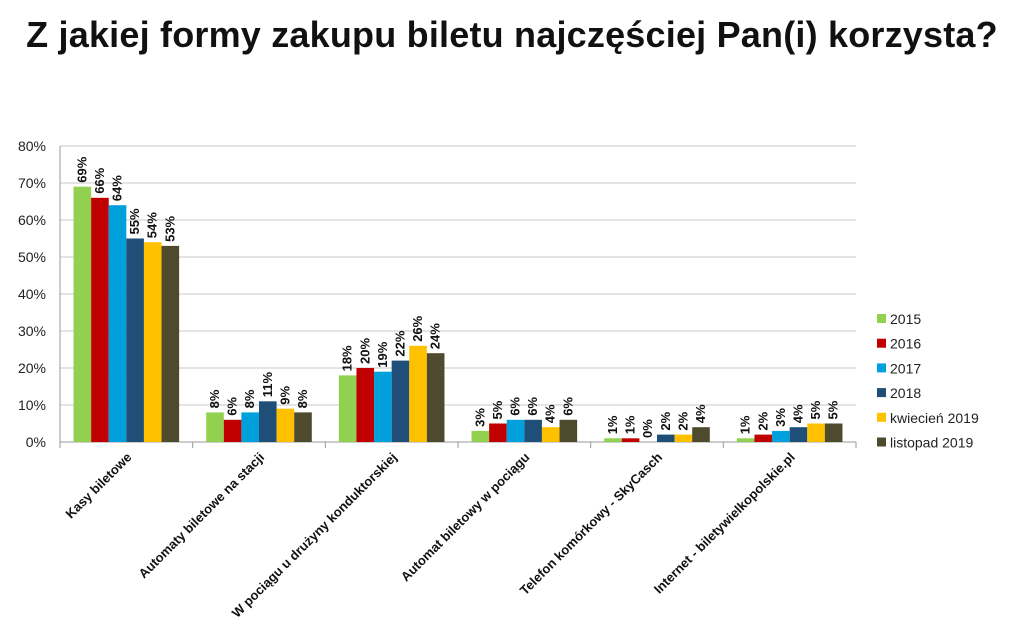 This screenshot has height=635, width=1024. What do you see at coordinates (399, 343) in the screenshot?
I see `data-label: 22%` at bounding box center [399, 343].